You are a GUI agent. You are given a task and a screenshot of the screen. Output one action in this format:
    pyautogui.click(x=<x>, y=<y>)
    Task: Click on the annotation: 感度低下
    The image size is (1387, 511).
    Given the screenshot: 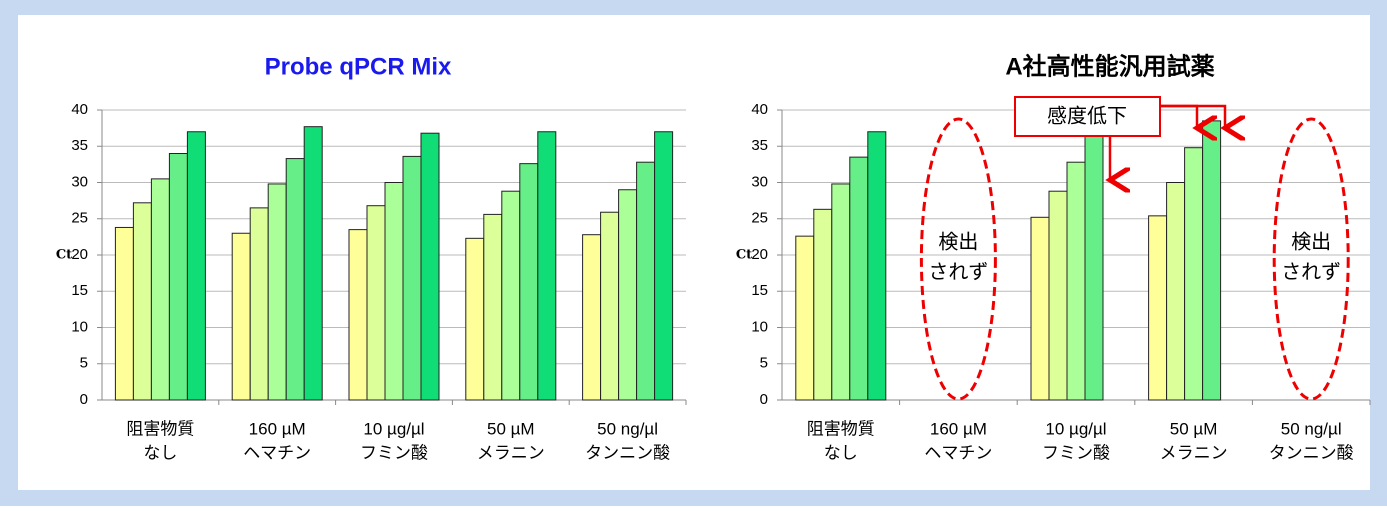 What is the action you would take?
    pyautogui.click(x=1087, y=115)
    